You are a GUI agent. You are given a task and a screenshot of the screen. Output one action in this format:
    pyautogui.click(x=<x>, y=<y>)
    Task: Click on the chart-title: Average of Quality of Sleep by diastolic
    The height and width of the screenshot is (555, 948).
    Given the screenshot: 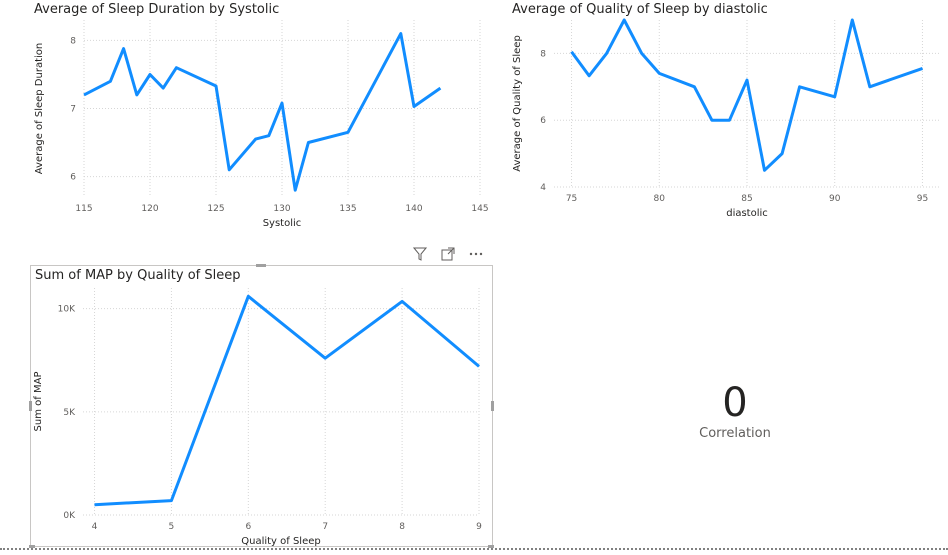 What is the action you would take?
    pyautogui.click(x=640, y=9)
    